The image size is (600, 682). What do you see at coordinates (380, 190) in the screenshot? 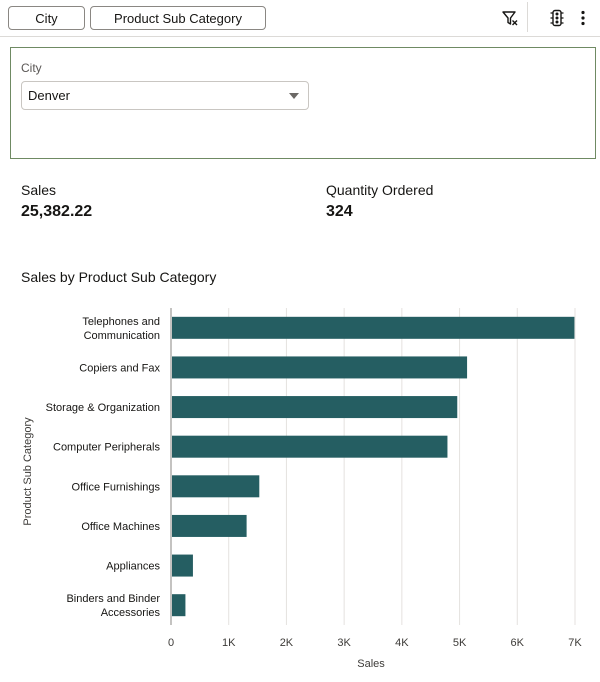
I see `quantity-metric-label: Quantity Ordered` at bounding box center [380, 190].